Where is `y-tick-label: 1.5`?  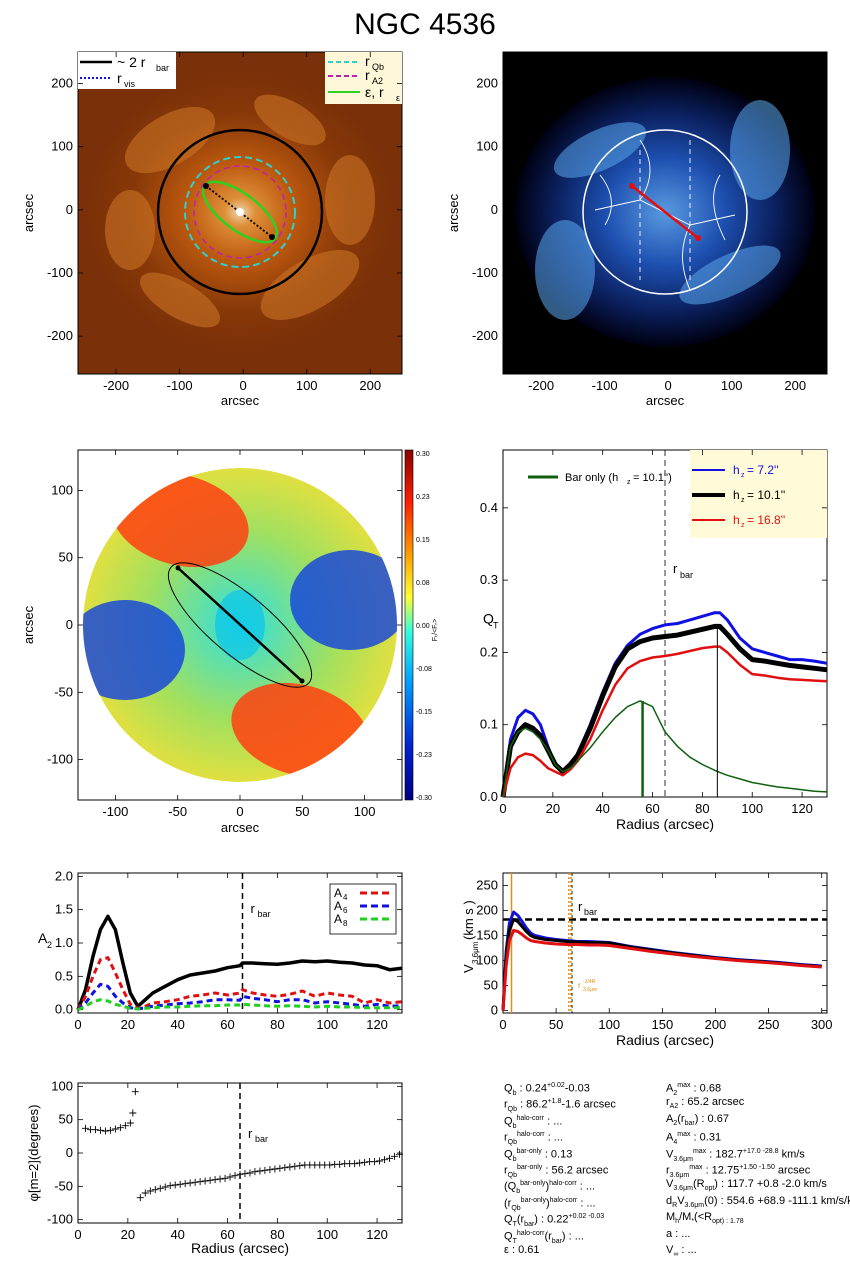
y-tick-label: 1.5 is located at coordinates (64, 909).